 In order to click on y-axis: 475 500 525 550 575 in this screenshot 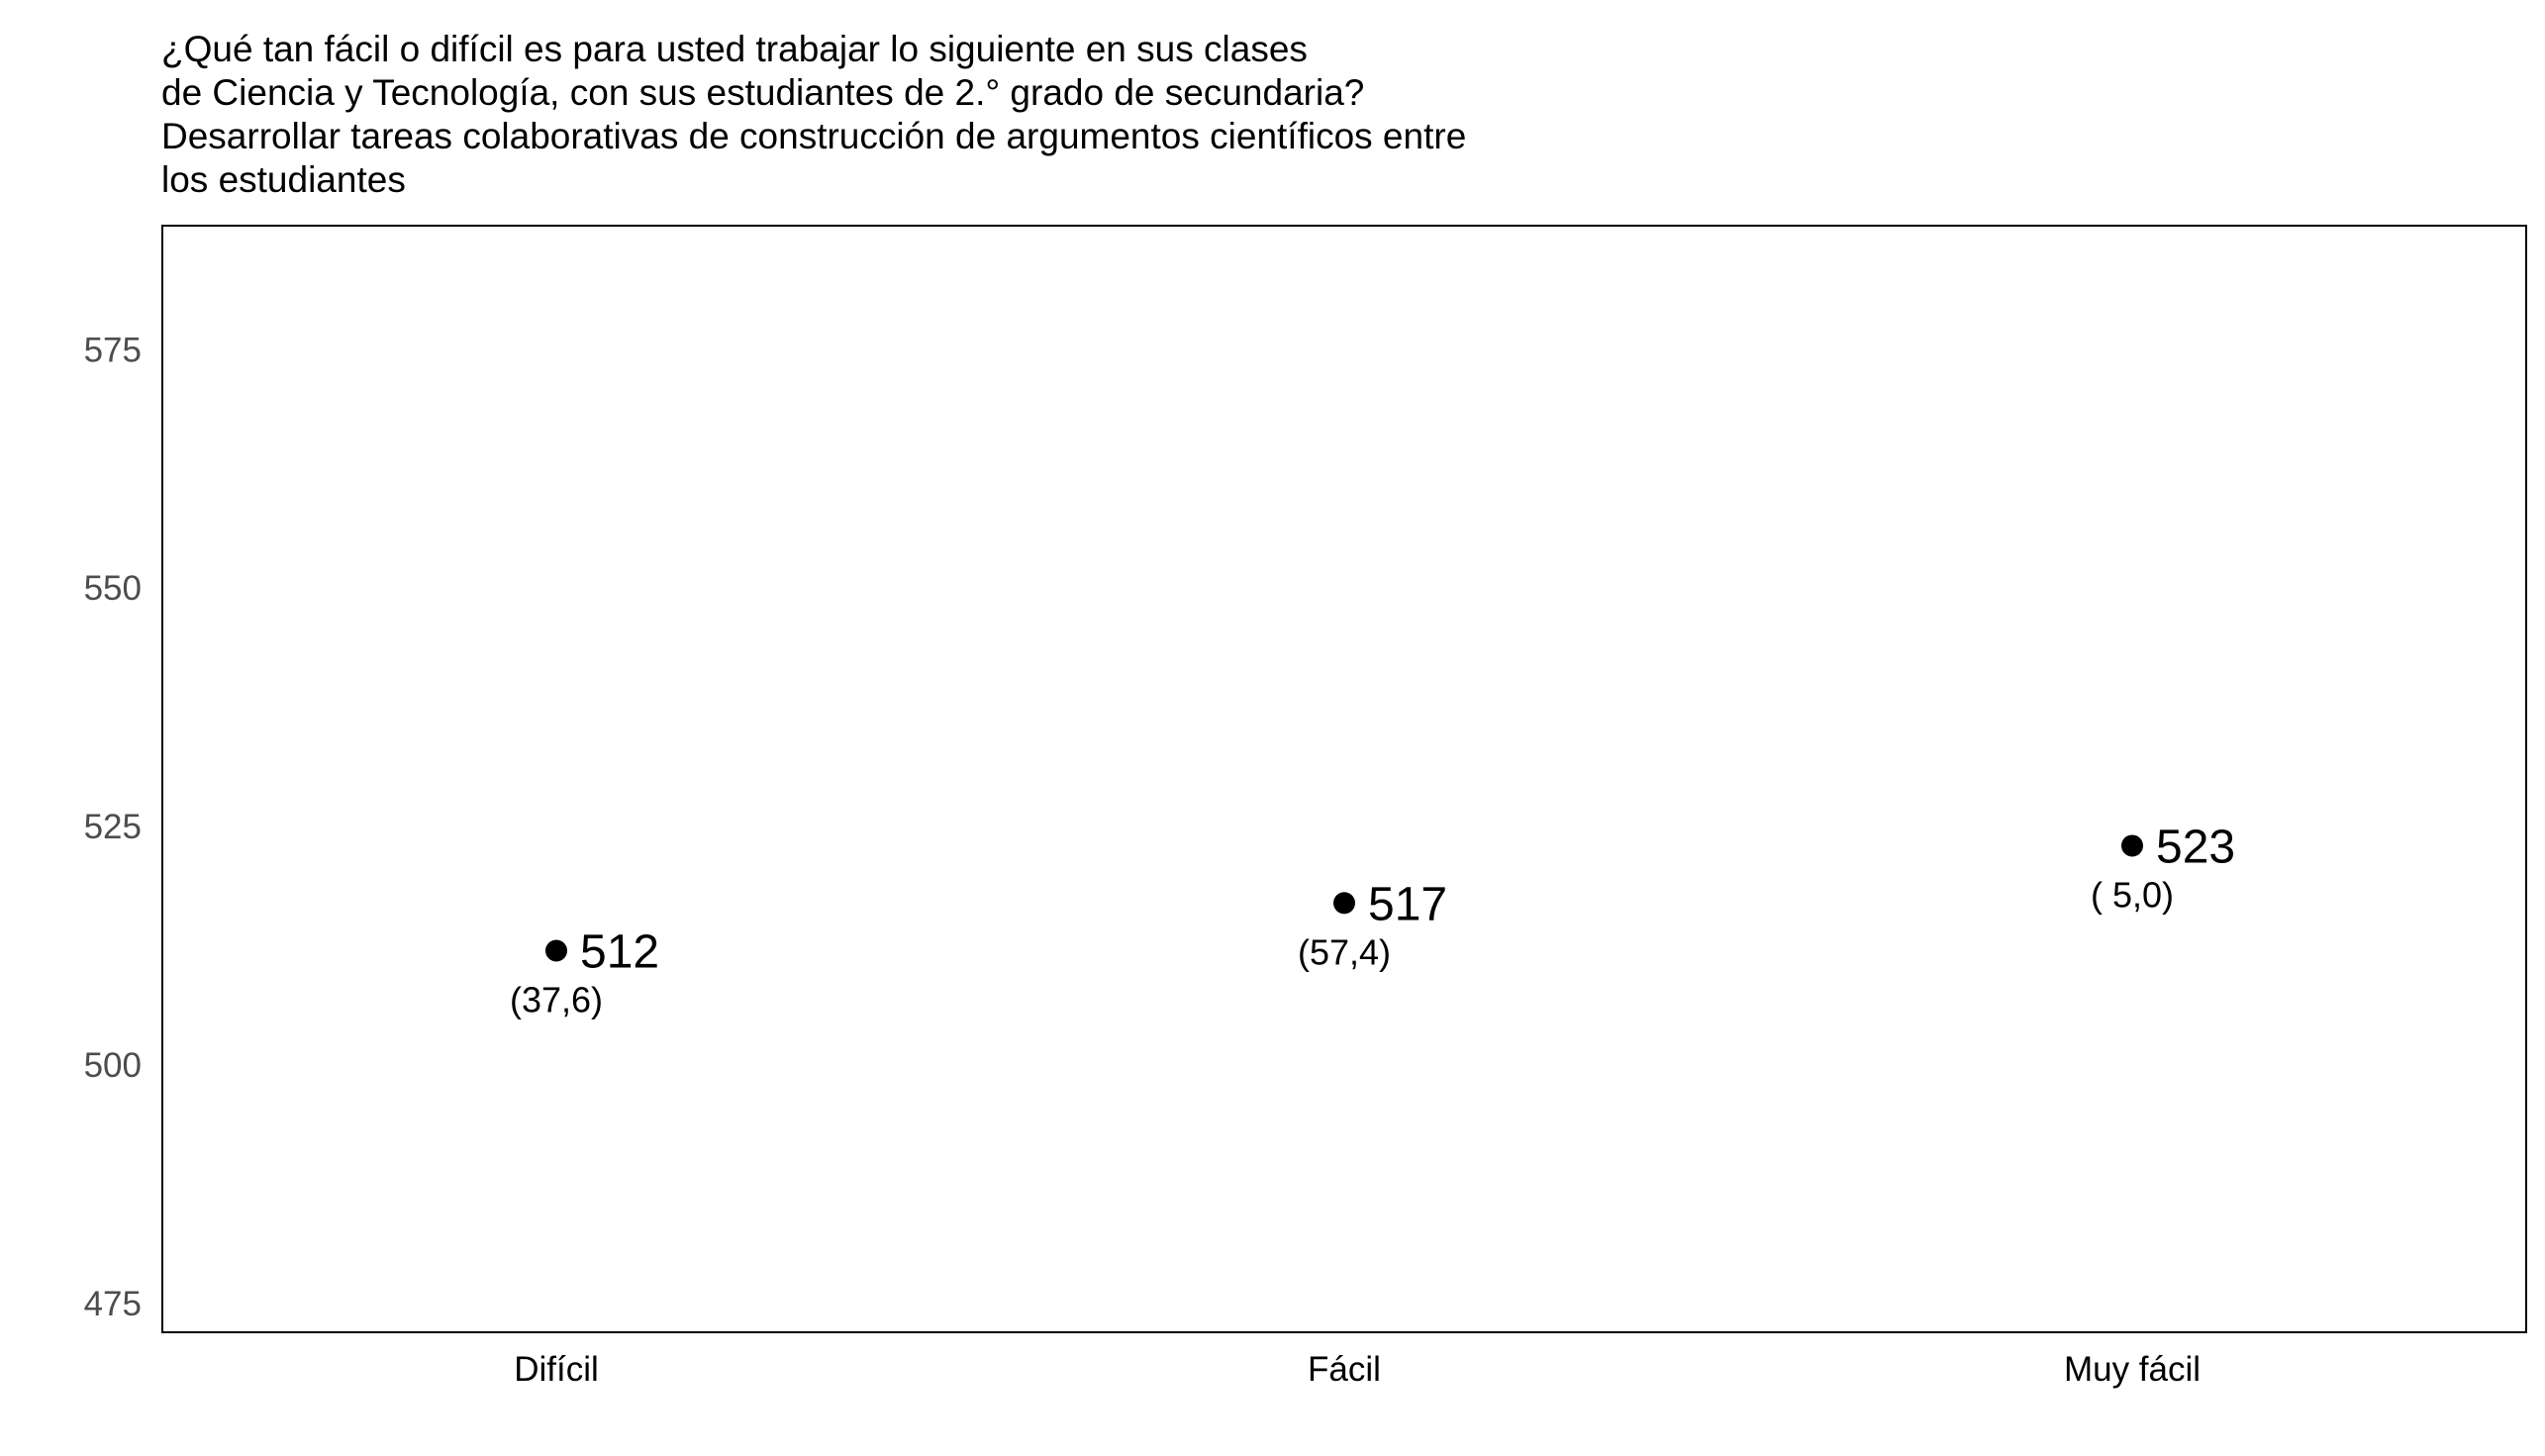, I will do `click(113, 827)`.